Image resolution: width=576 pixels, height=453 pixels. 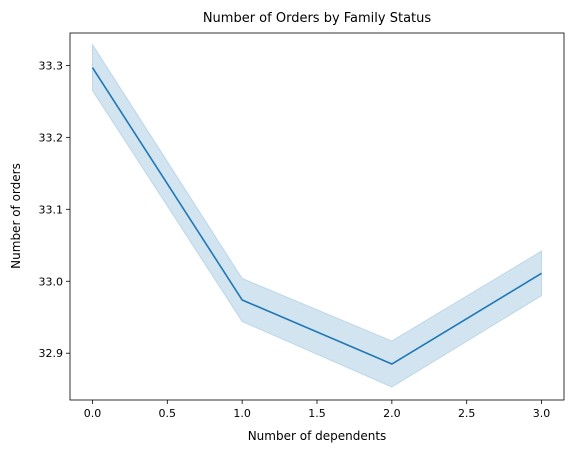 I want to click on y-tick-label: 33.0, so click(x=51, y=281).